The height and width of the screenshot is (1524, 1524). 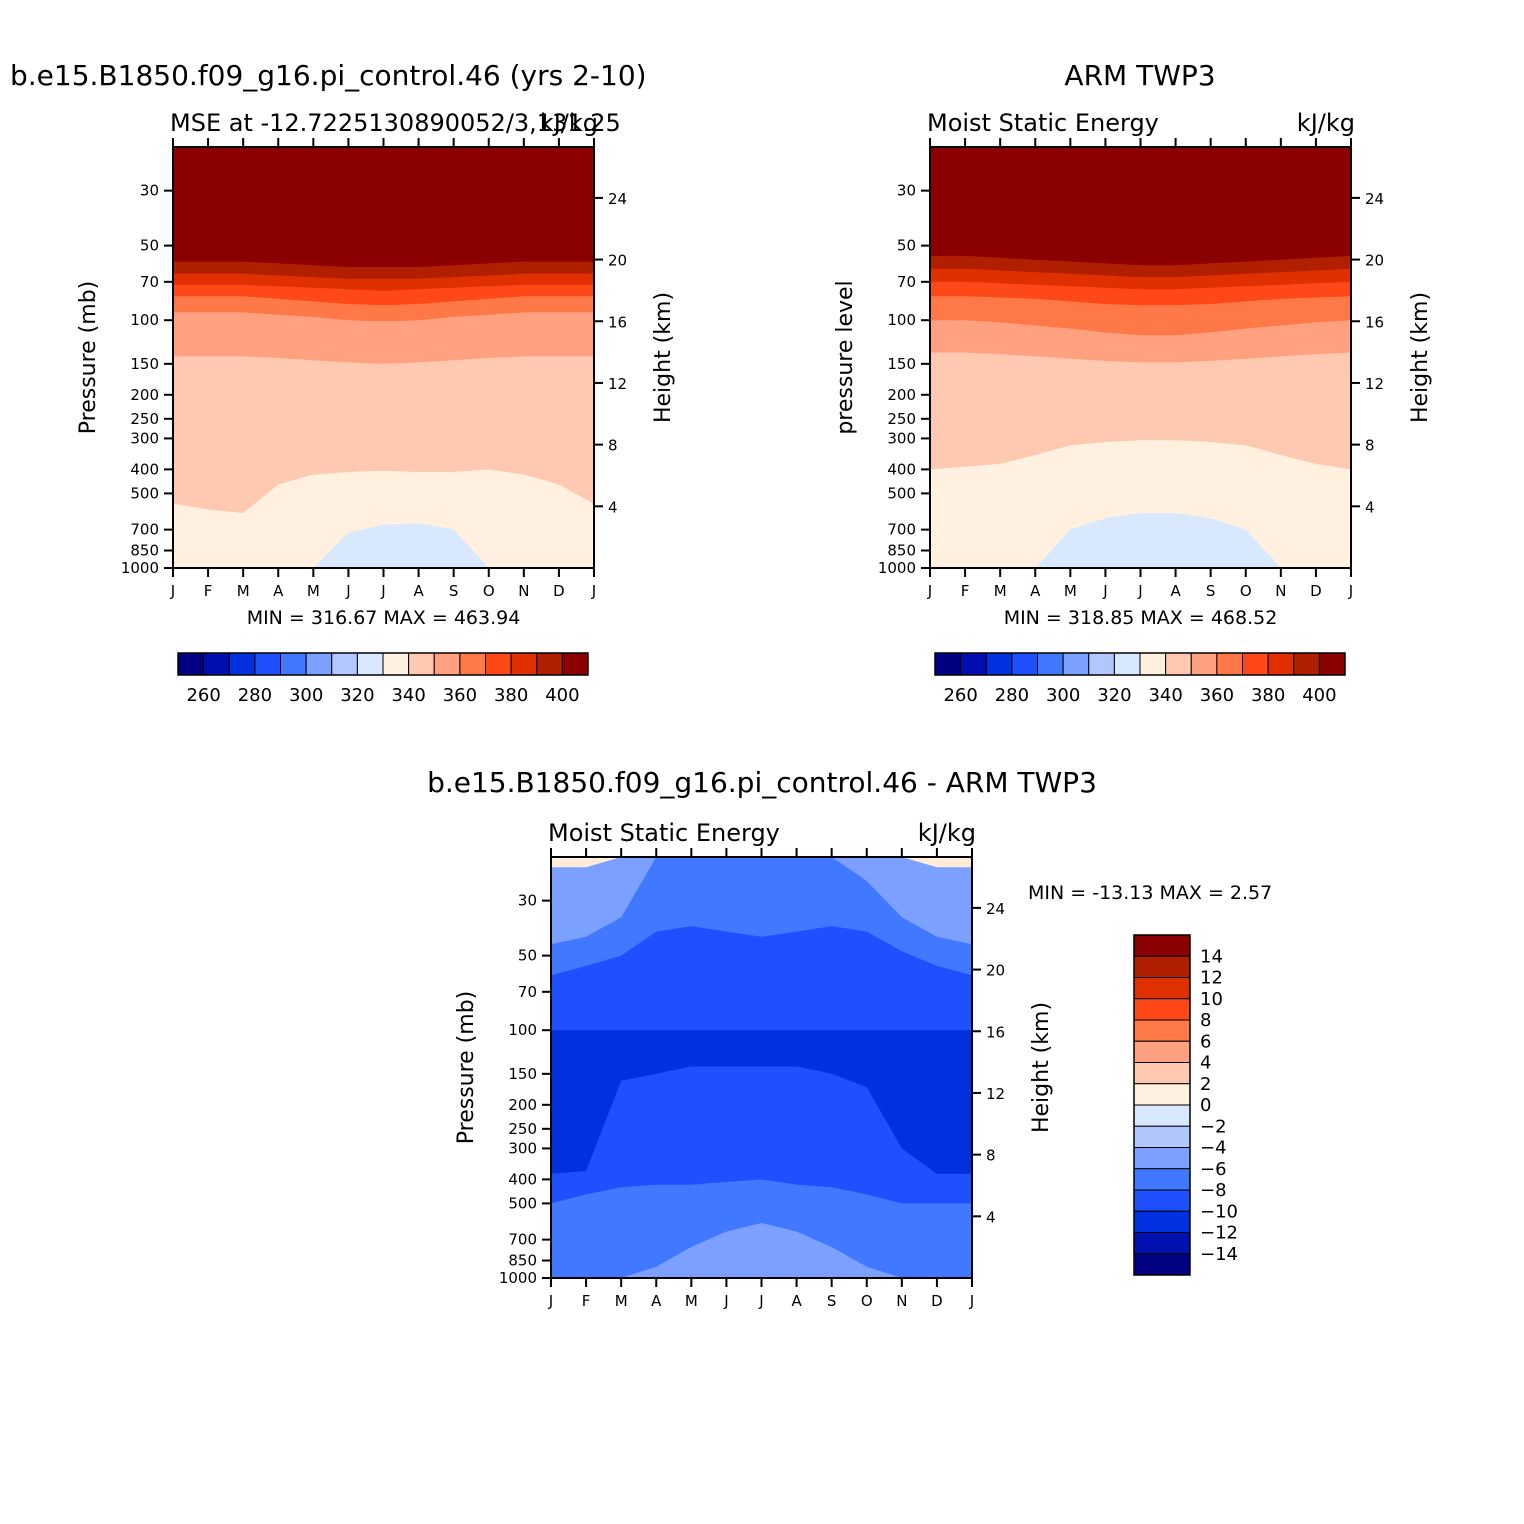 I want to click on y-tick-label: 100, so click(x=522, y=1030).